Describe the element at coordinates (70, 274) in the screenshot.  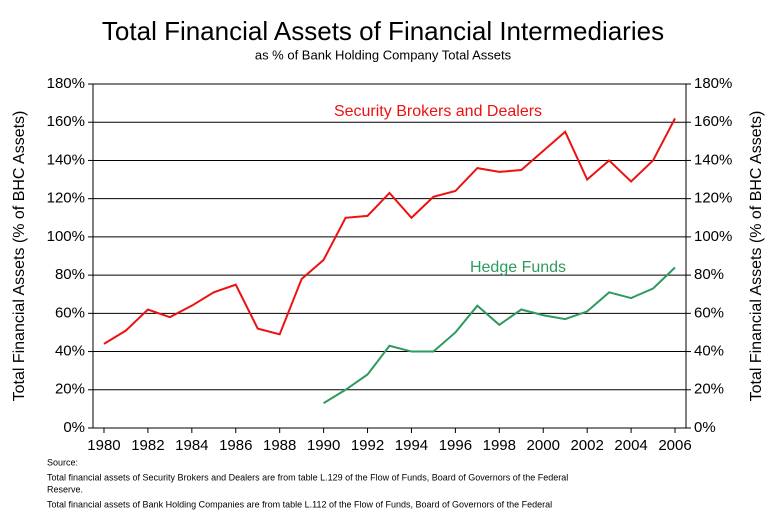
I see `y-tick-label: 80%` at that location.